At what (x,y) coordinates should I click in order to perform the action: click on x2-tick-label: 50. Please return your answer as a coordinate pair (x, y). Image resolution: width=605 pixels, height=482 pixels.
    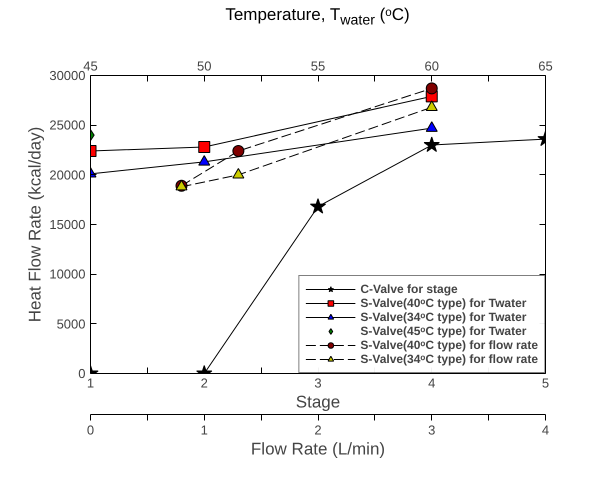
    Looking at the image, I should click on (204, 66).